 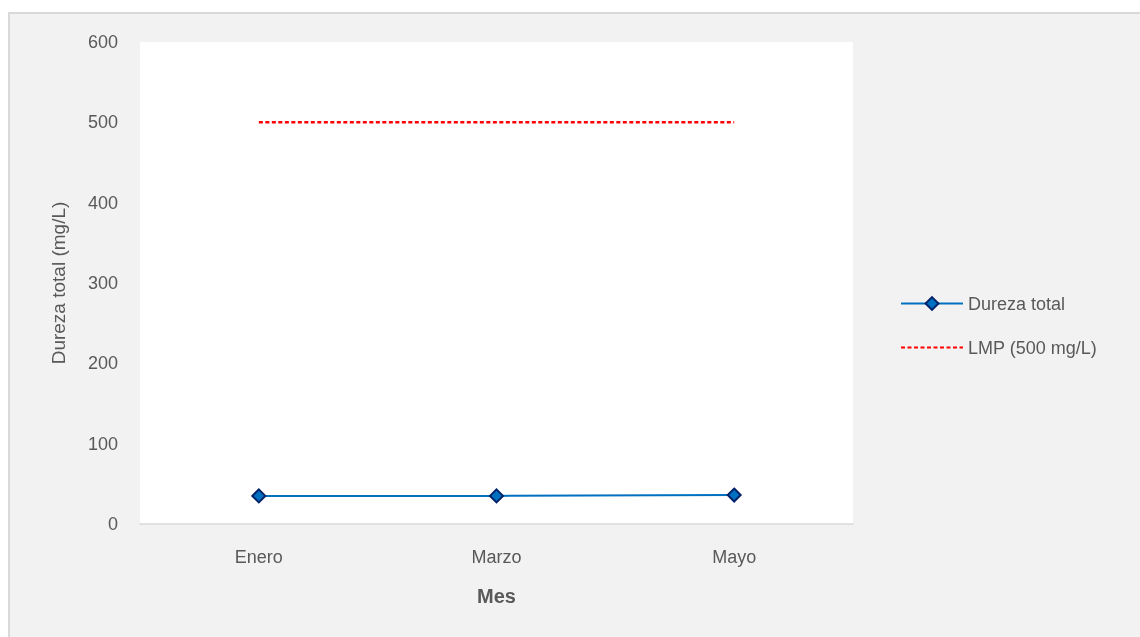 I want to click on y-tick-label: 200, so click(x=102, y=363).